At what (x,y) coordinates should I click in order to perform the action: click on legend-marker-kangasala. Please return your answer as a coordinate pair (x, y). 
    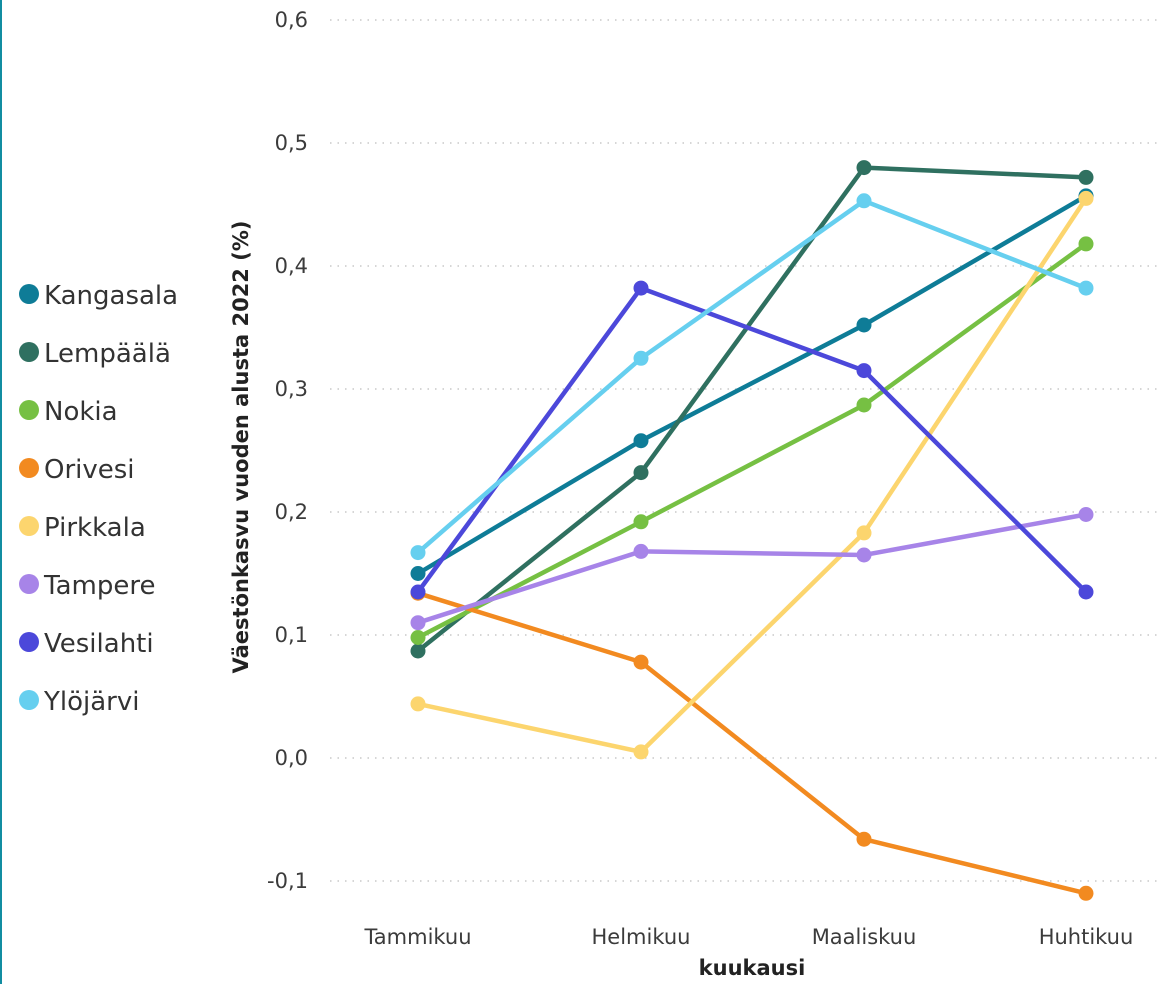
    Looking at the image, I should click on (29, 294).